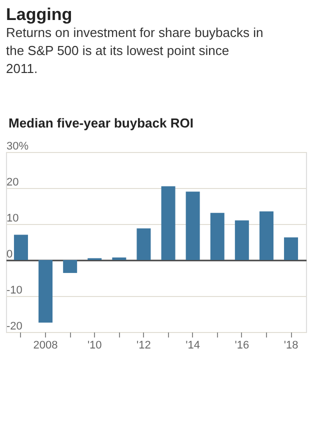  Describe the element at coordinates (135, 50) in the screenshot. I see `chart-subtitle: Returns on investment for share buybacks in the S&P 500 is at its lowest point since 2011.` at that location.